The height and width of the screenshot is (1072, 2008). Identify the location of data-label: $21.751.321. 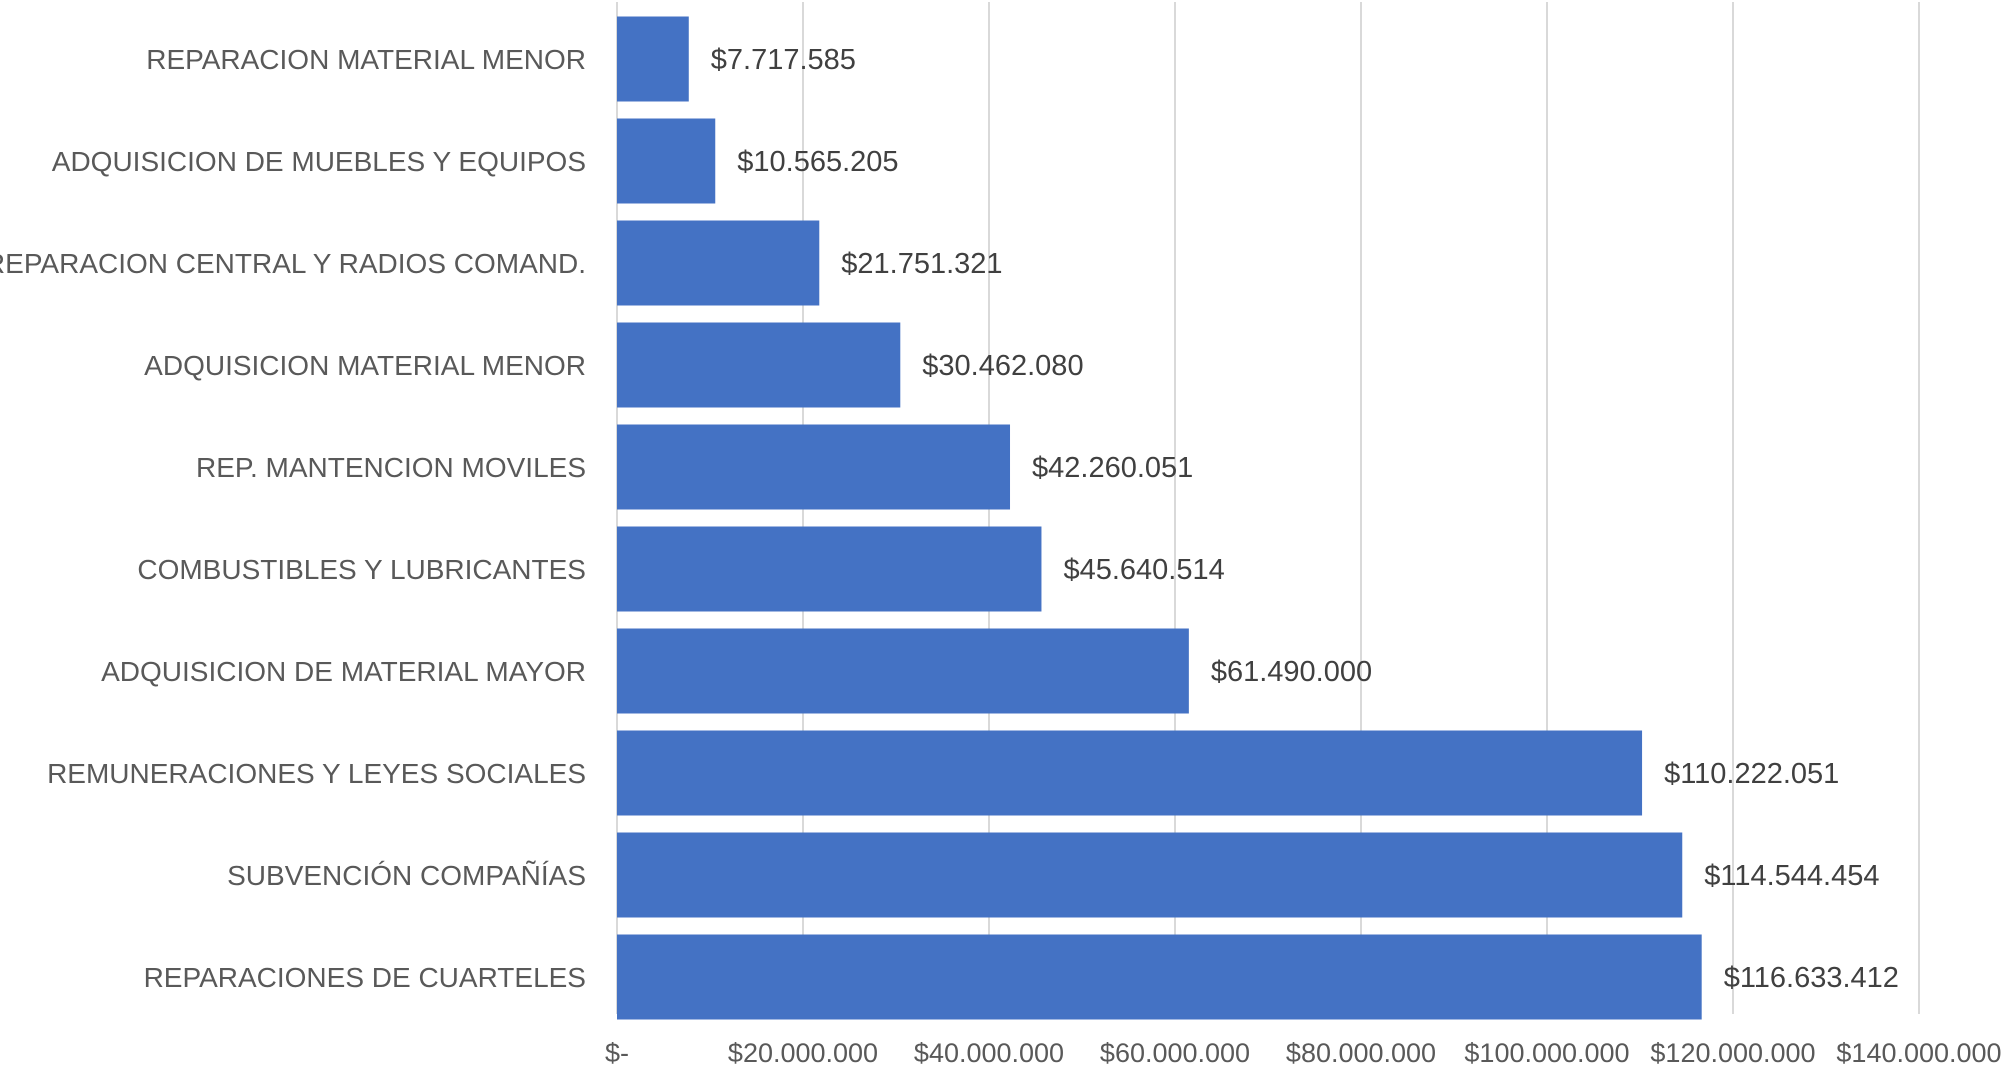
(921, 264).